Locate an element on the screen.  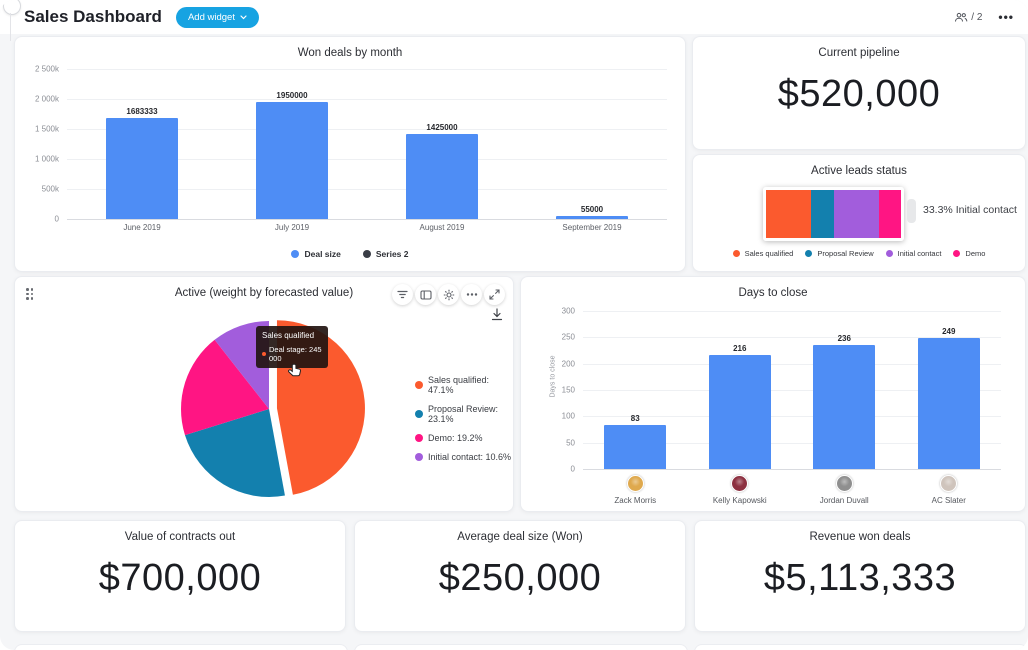
legend-item: Demo is located at coordinates (969, 253).